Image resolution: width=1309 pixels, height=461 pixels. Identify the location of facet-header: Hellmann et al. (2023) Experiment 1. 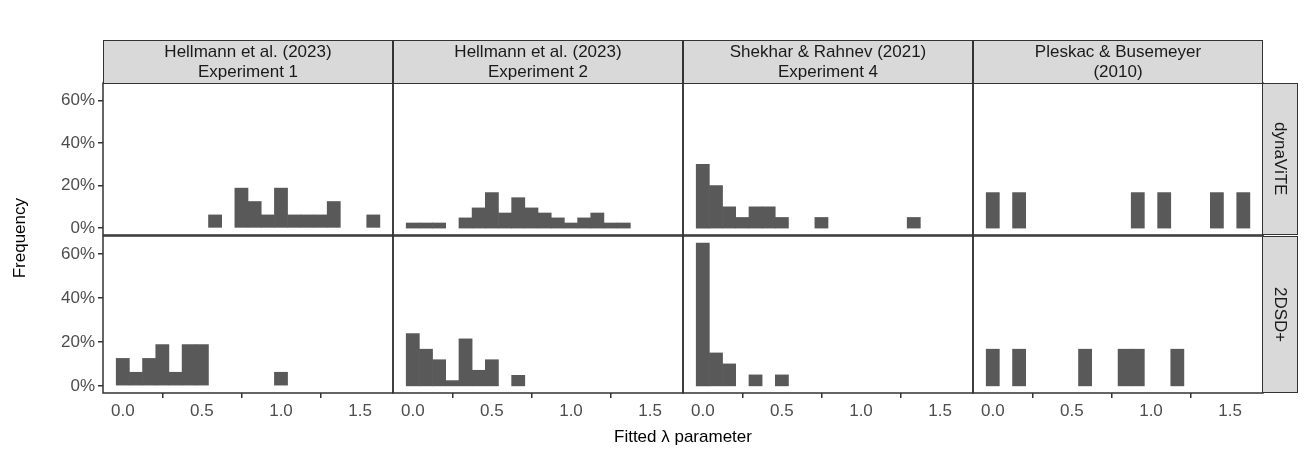
(248, 62).